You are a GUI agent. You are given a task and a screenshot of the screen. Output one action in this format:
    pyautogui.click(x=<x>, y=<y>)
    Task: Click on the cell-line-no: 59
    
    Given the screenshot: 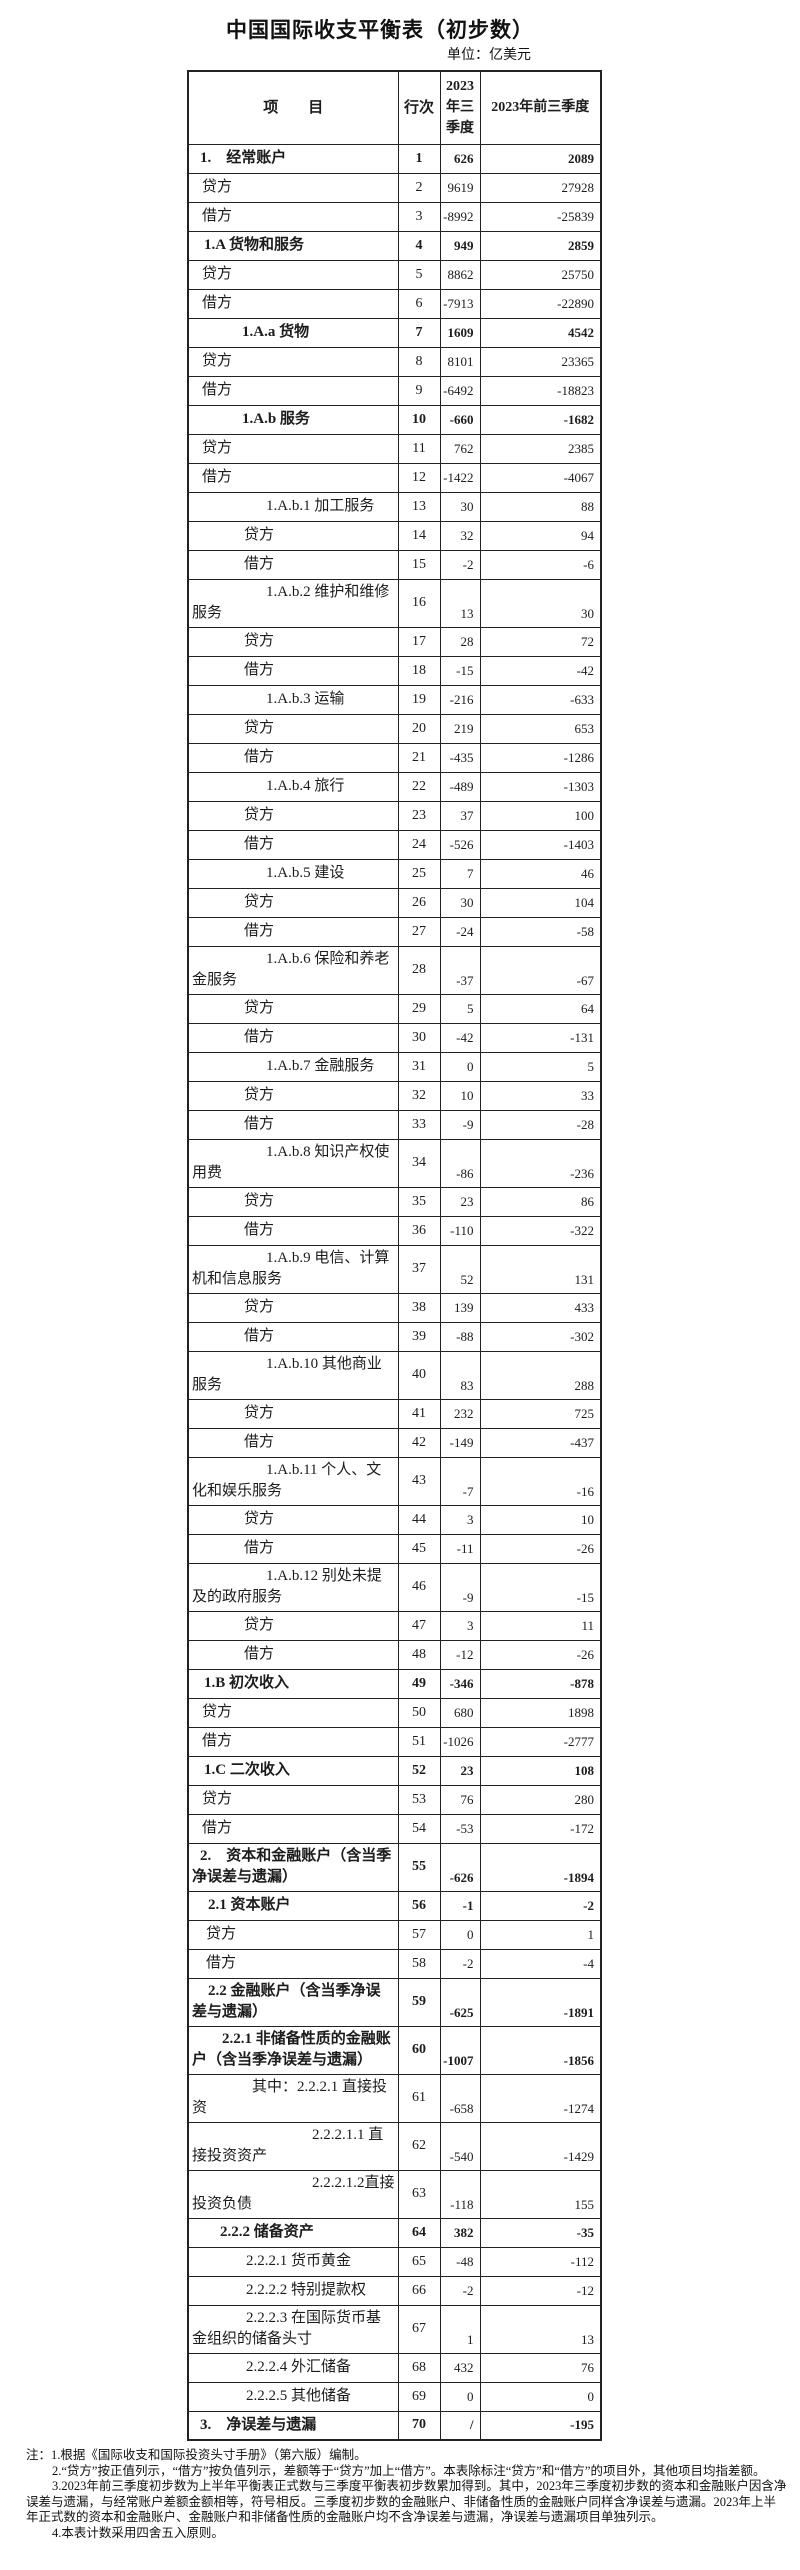 What is the action you would take?
    pyautogui.click(x=419, y=2002)
    